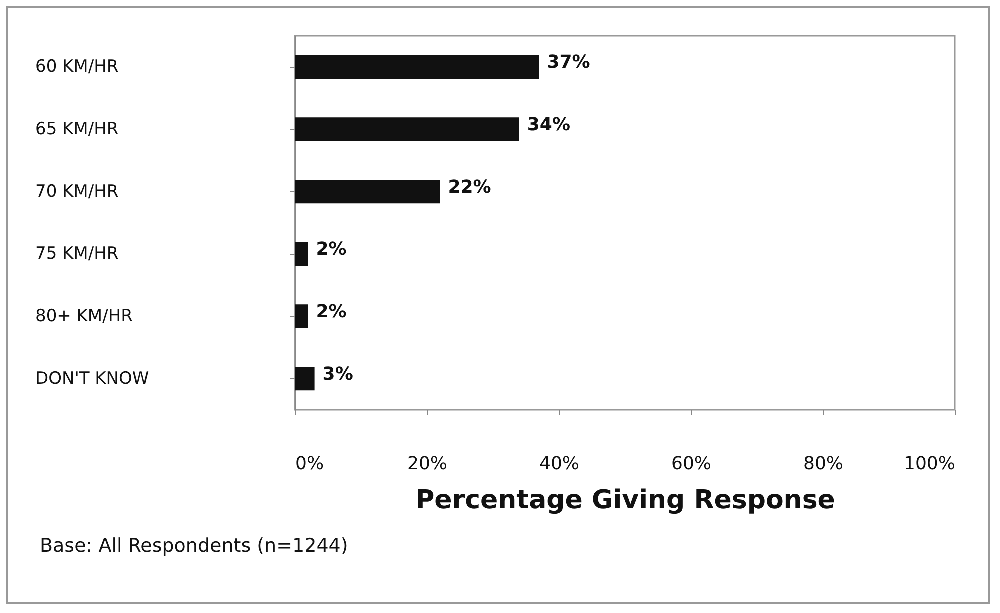 The image size is (1000, 613). I want to click on y-tick-label: 60 KM/HR, so click(77, 67).